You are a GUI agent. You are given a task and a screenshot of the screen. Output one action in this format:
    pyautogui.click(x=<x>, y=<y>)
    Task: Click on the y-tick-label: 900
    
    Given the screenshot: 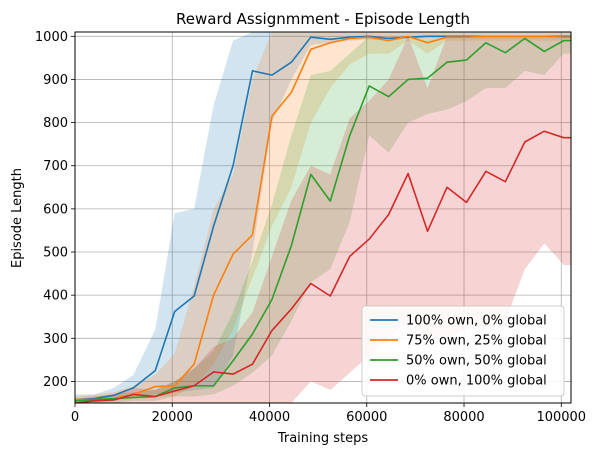 What is the action you would take?
    pyautogui.click(x=55, y=80)
    